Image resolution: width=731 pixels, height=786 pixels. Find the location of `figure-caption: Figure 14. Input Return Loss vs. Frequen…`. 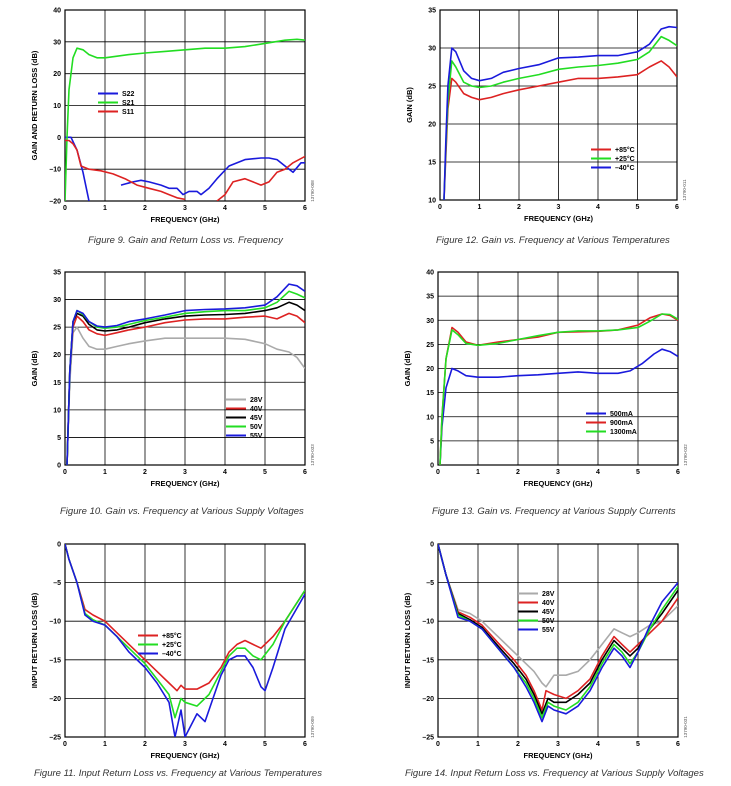

figure-caption: Figure 14. Input Return Loss vs. Frequen… is located at coordinates (554, 773).